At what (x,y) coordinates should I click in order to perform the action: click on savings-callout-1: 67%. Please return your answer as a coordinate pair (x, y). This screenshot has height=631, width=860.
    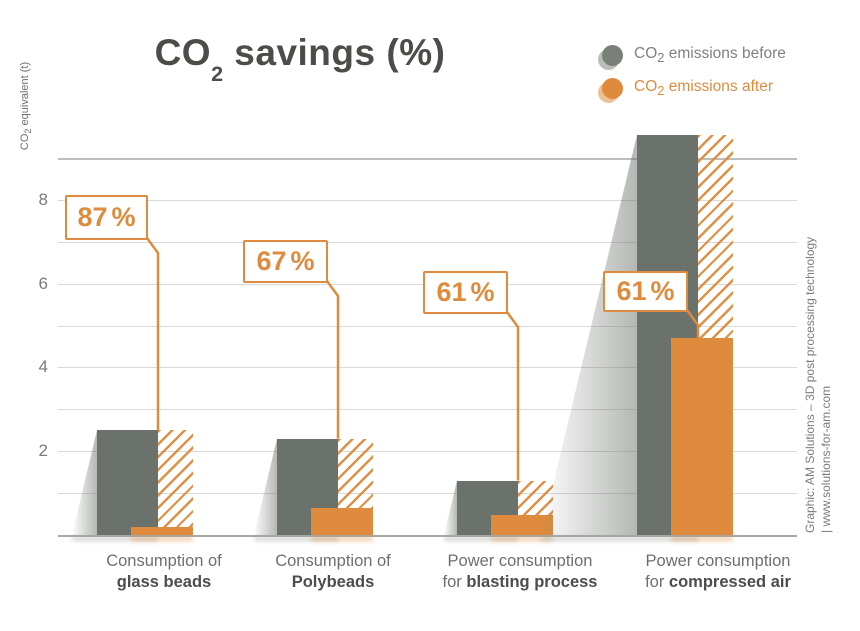
    Looking at the image, I should click on (285, 261).